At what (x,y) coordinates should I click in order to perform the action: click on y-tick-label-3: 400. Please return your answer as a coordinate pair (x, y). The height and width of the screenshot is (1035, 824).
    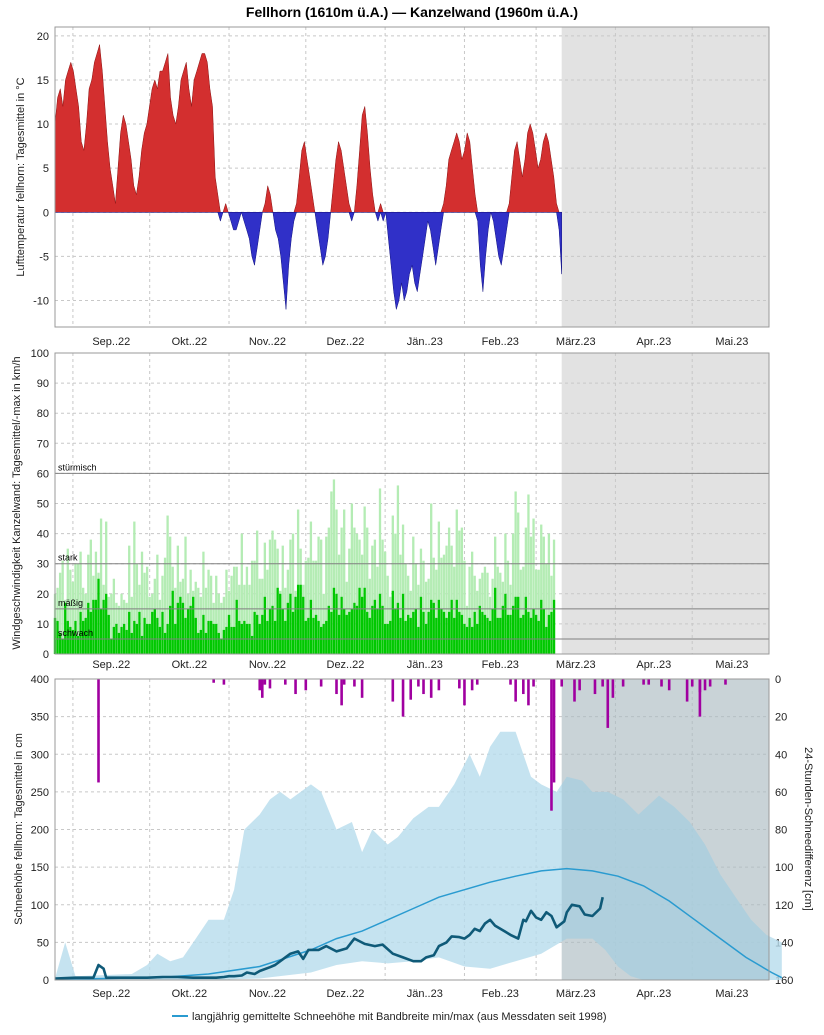
    Looking at the image, I should click on (40, 680).